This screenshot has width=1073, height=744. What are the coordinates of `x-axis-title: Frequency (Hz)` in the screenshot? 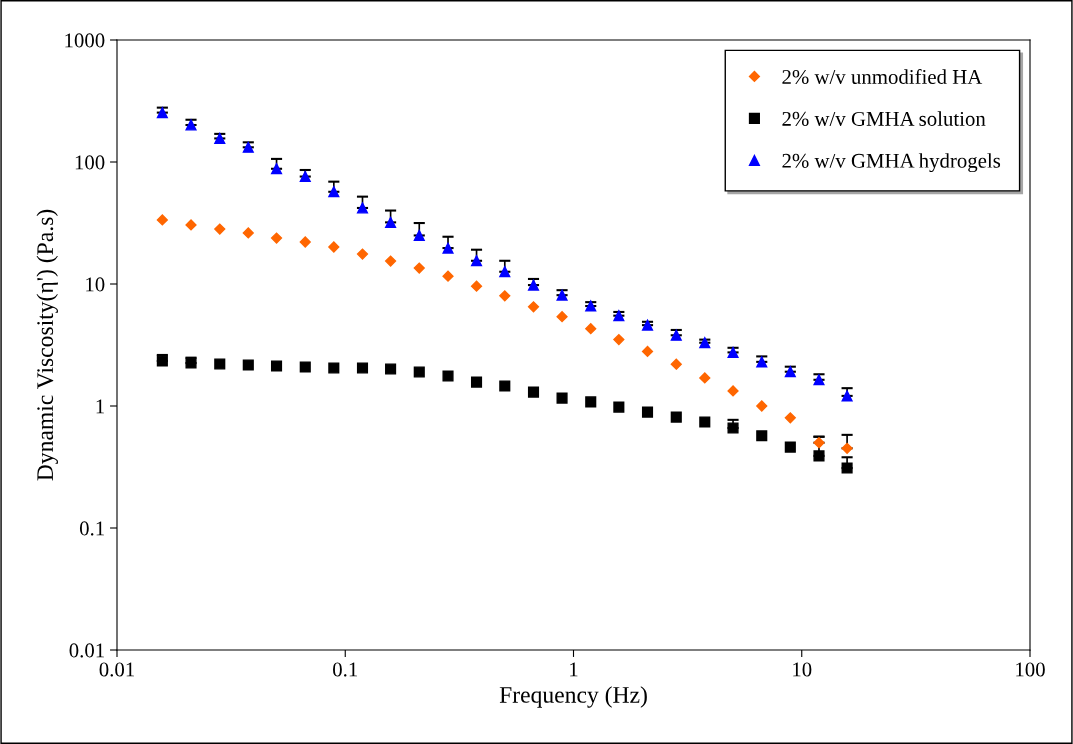 It's located at (573, 697).